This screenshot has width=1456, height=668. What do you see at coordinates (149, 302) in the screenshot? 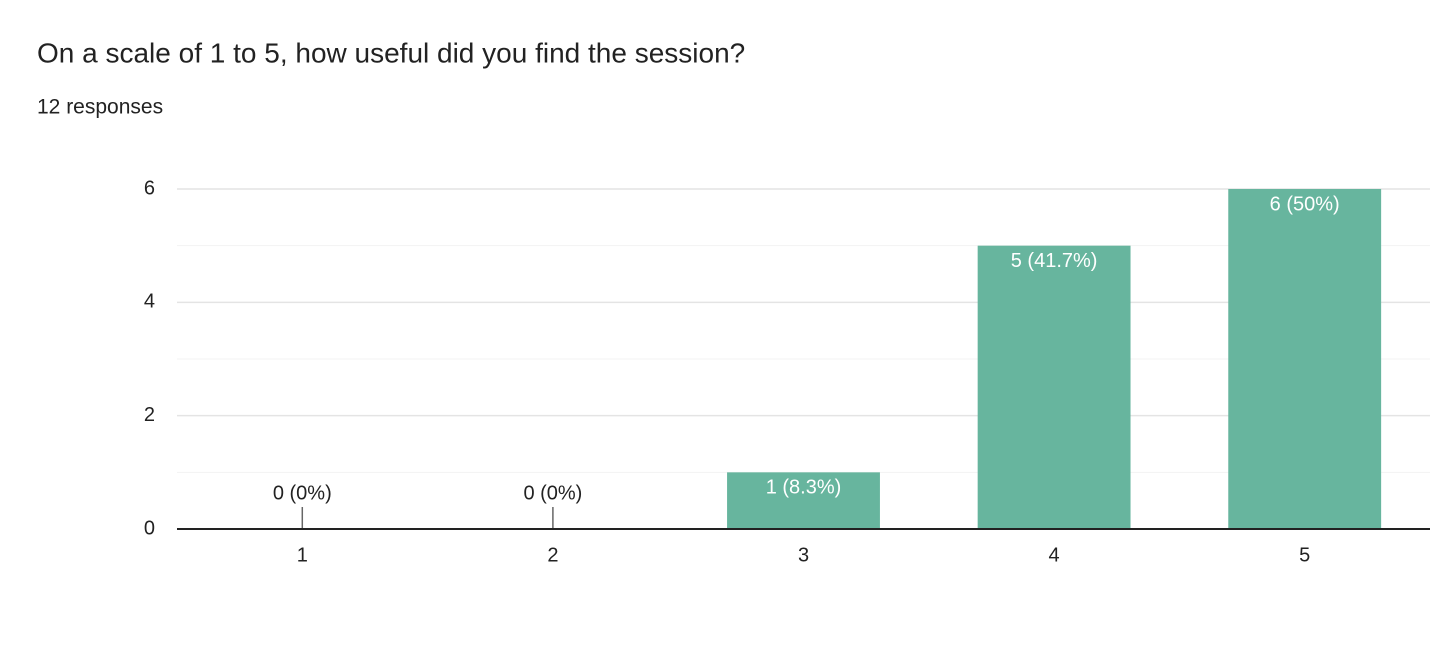
I see `y-tick-label: 4` at bounding box center [149, 302].